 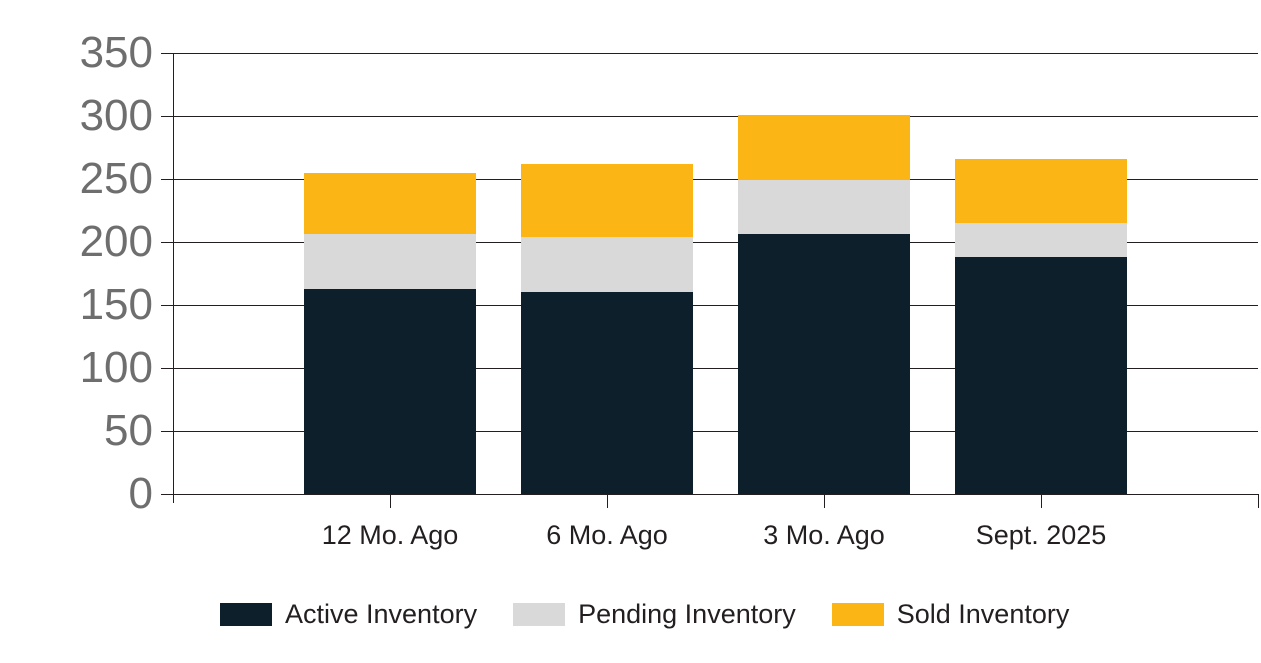 What do you see at coordinates (128, 430) in the screenshot?
I see `y-tick-label-50: 50` at bounding box center [128, 430].